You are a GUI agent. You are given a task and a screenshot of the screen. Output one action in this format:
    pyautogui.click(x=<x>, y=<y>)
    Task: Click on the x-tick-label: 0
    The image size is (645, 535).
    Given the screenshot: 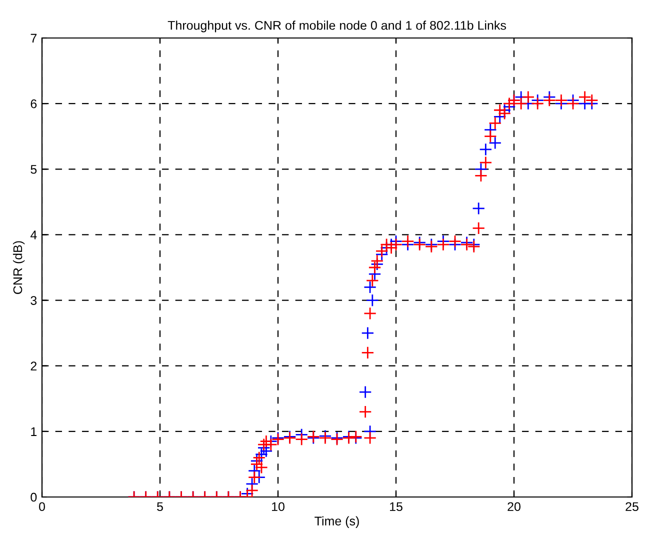 What is the action you would take?
    pyautogui.click(x=42, y=507)
    